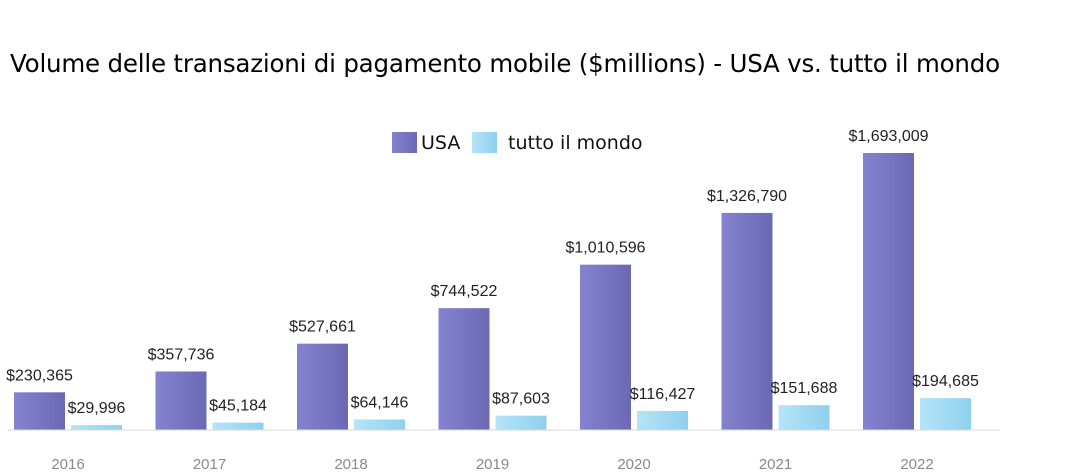 The image size is (1082, 472). I want to click on legend: USA tutto il mondo, so click(517, 143).